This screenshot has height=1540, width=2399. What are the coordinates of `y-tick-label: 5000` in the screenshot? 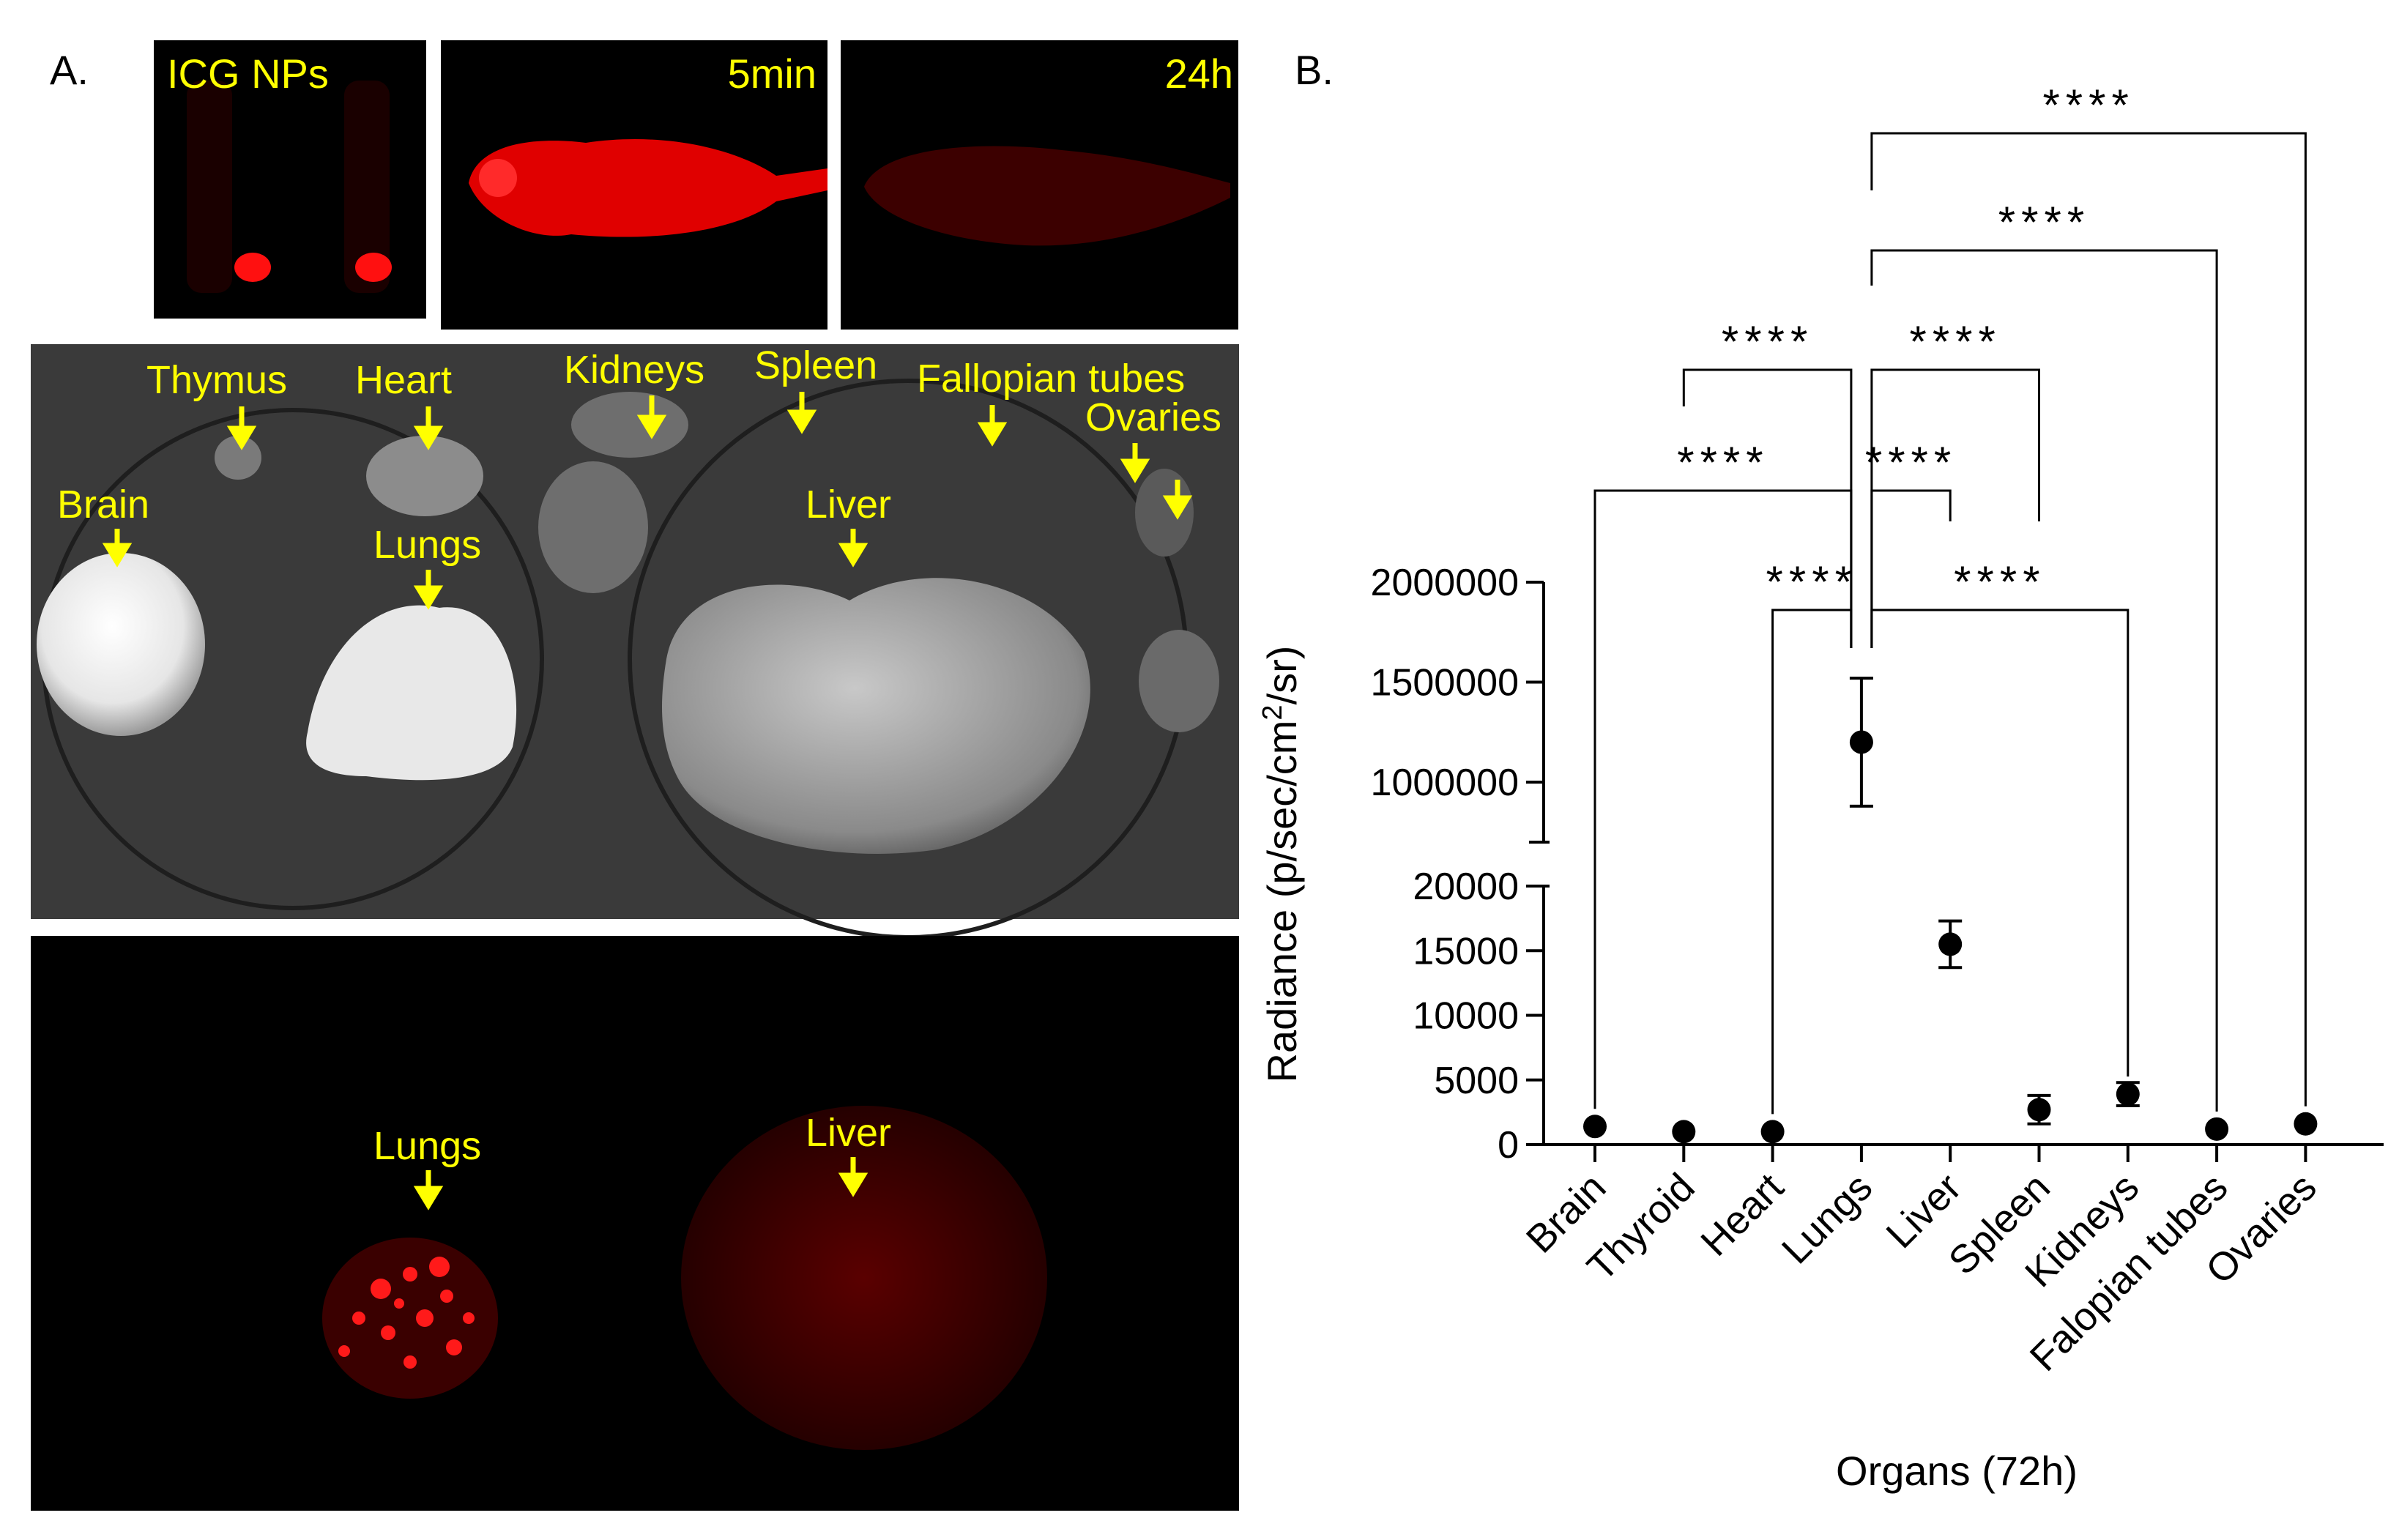 It's located at (1476, 1081).